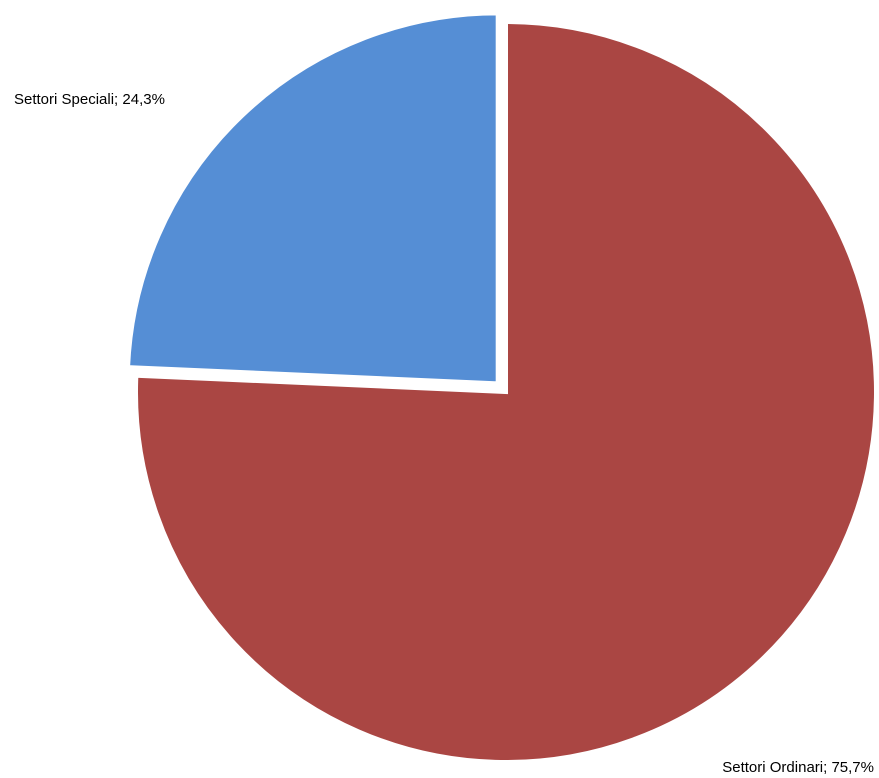  Describe the element at coordinates (798, 767) in the screenshot. I see `slice-label-settori-ordinari: Settori Ordinari; 75,7%` at that location.